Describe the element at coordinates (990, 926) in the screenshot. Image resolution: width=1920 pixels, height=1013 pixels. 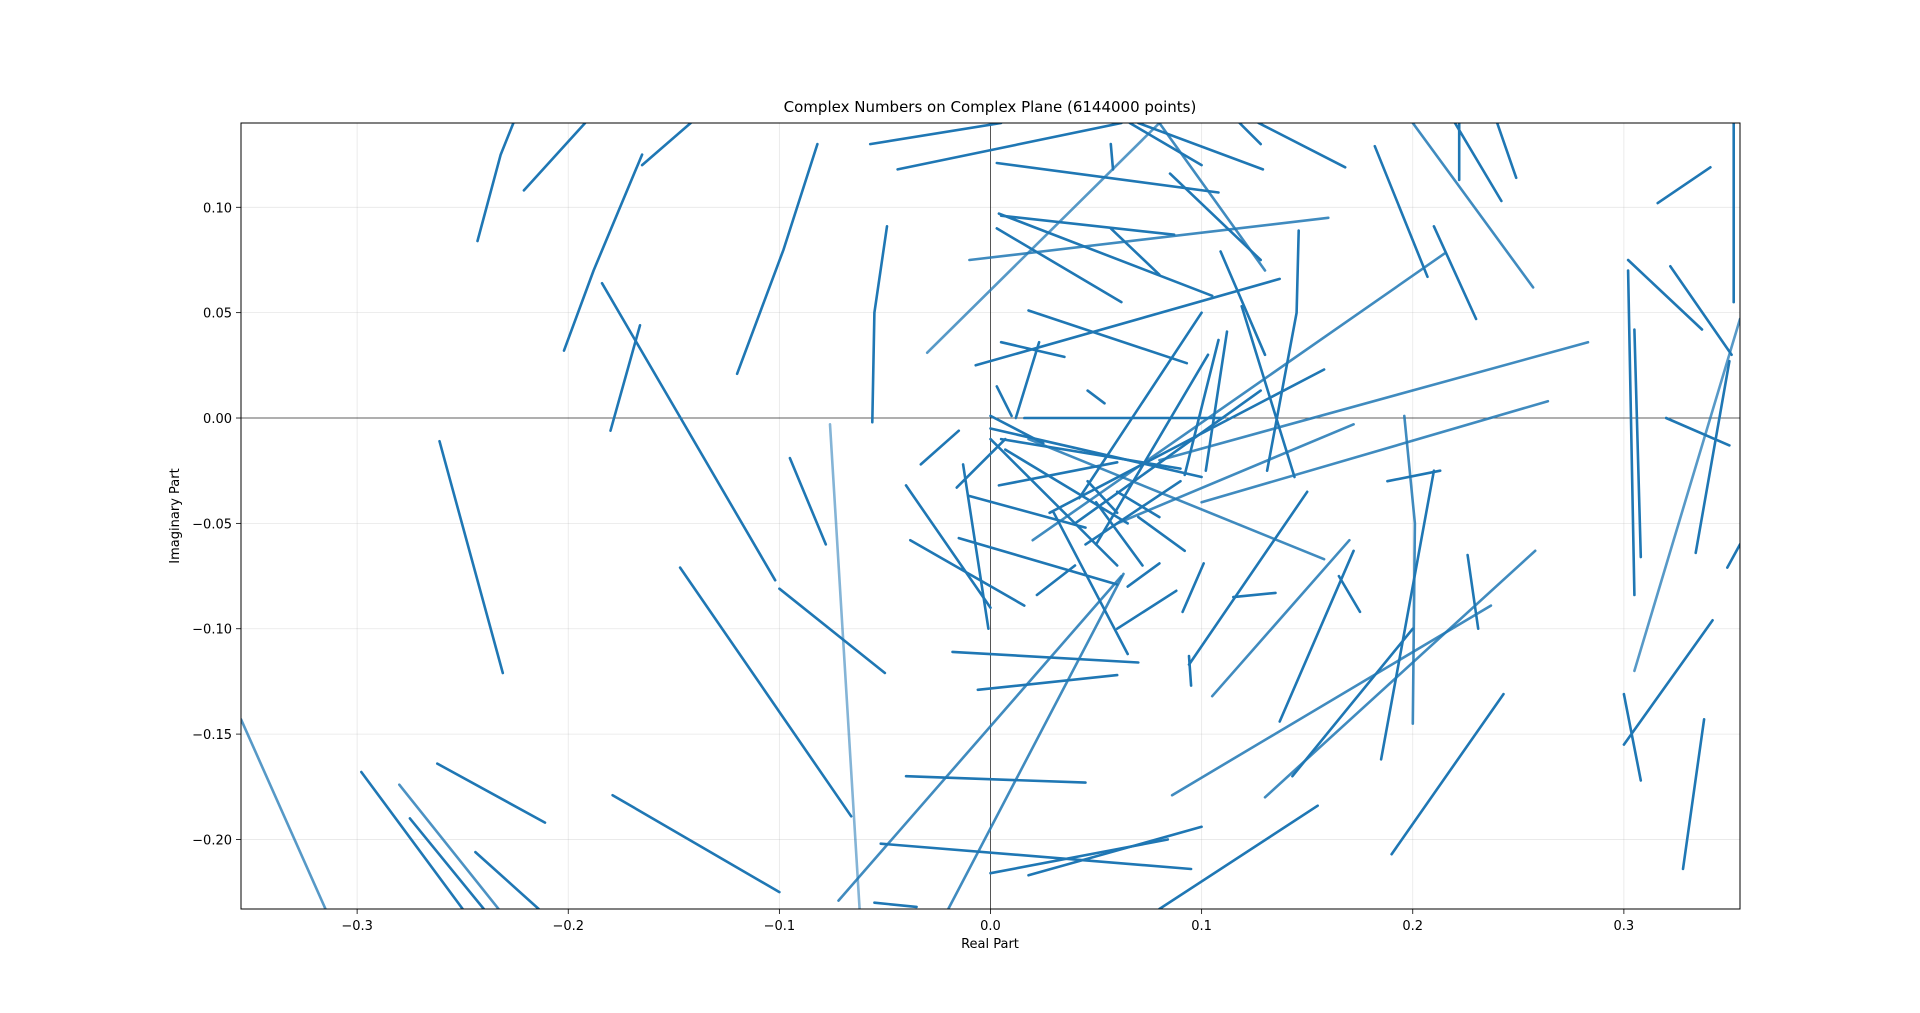
I see `x-tick-label: 0.0` at that location.